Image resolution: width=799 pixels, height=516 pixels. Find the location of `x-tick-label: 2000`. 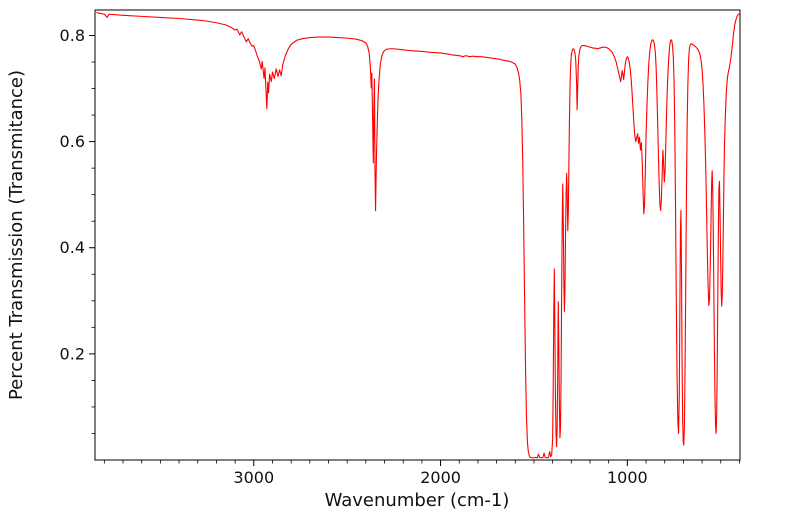

x-tick-label: 2000 is located at coordinates (440, 477).